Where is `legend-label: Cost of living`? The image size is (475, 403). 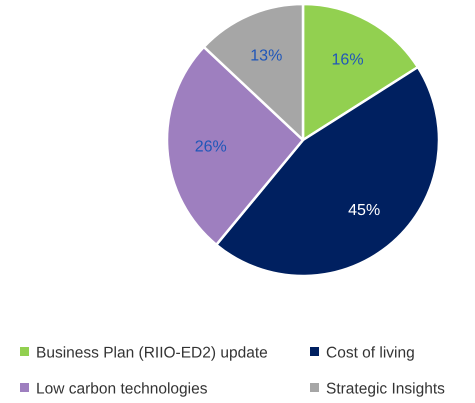 legend-label: Cost of living is located at coordinates (370, 353).